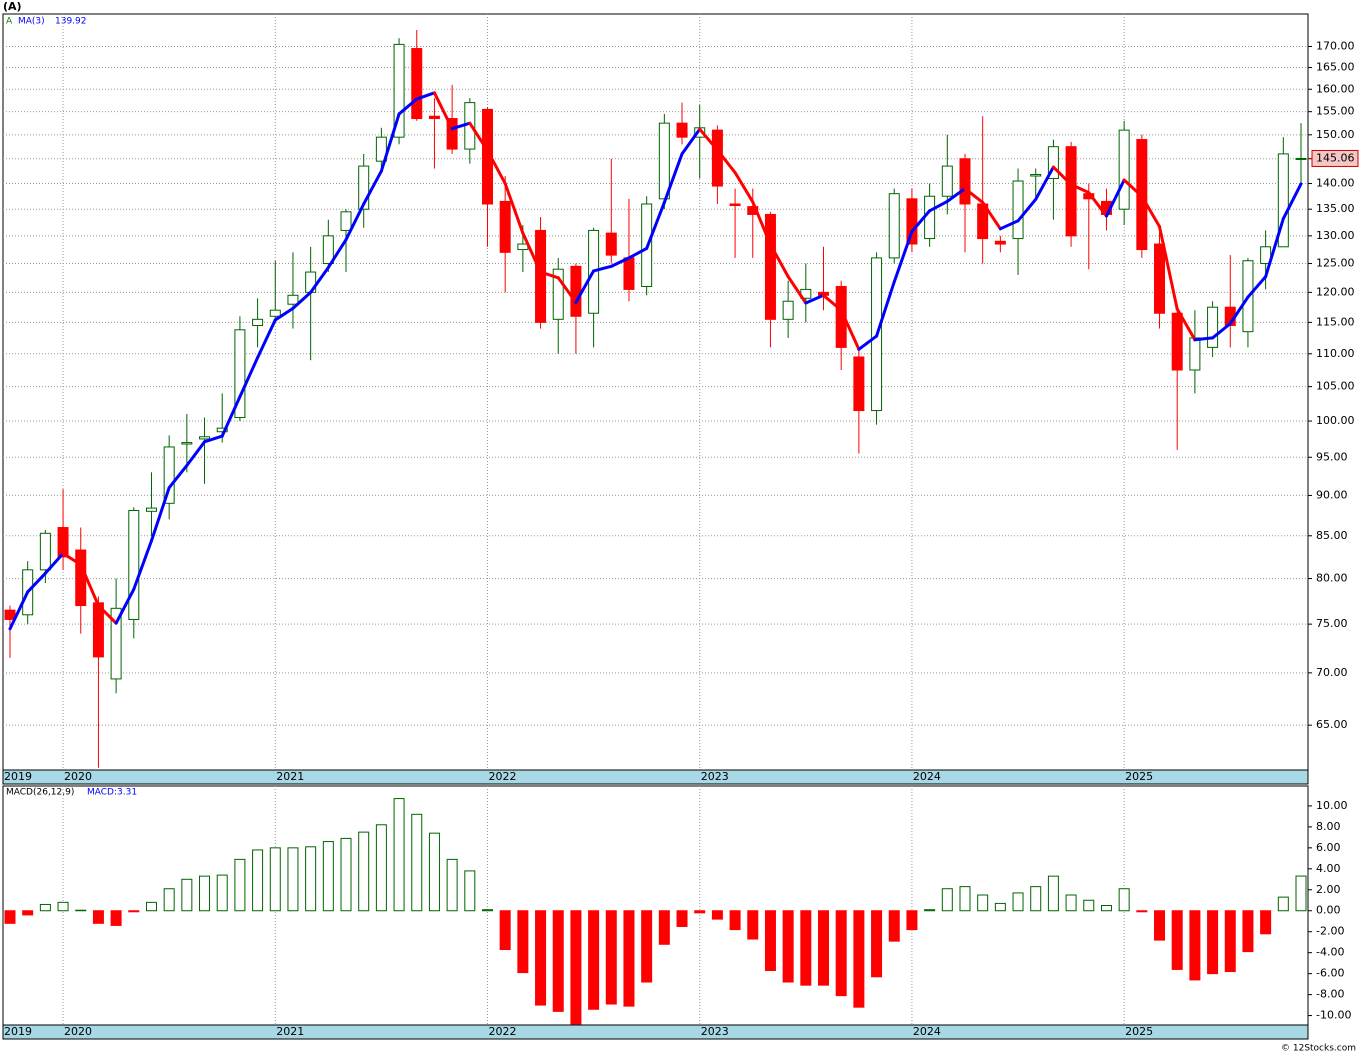 The width and height of the screenshot is (1360, 1056). Describe the element at coordinates (1335, 111) in the screenshot. I see `y-tick-label: 155.00` at that location.